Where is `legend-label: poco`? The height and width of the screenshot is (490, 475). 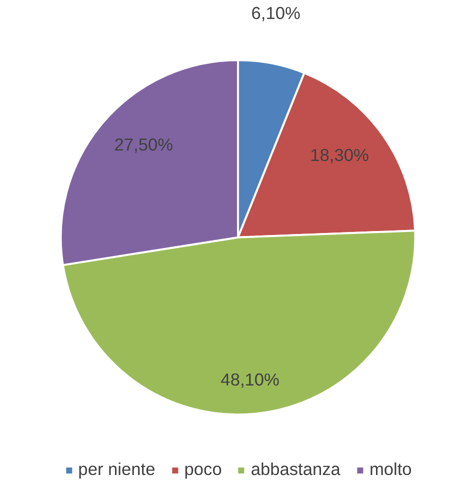 legend-label: poco is located at coordinates (203, 469).